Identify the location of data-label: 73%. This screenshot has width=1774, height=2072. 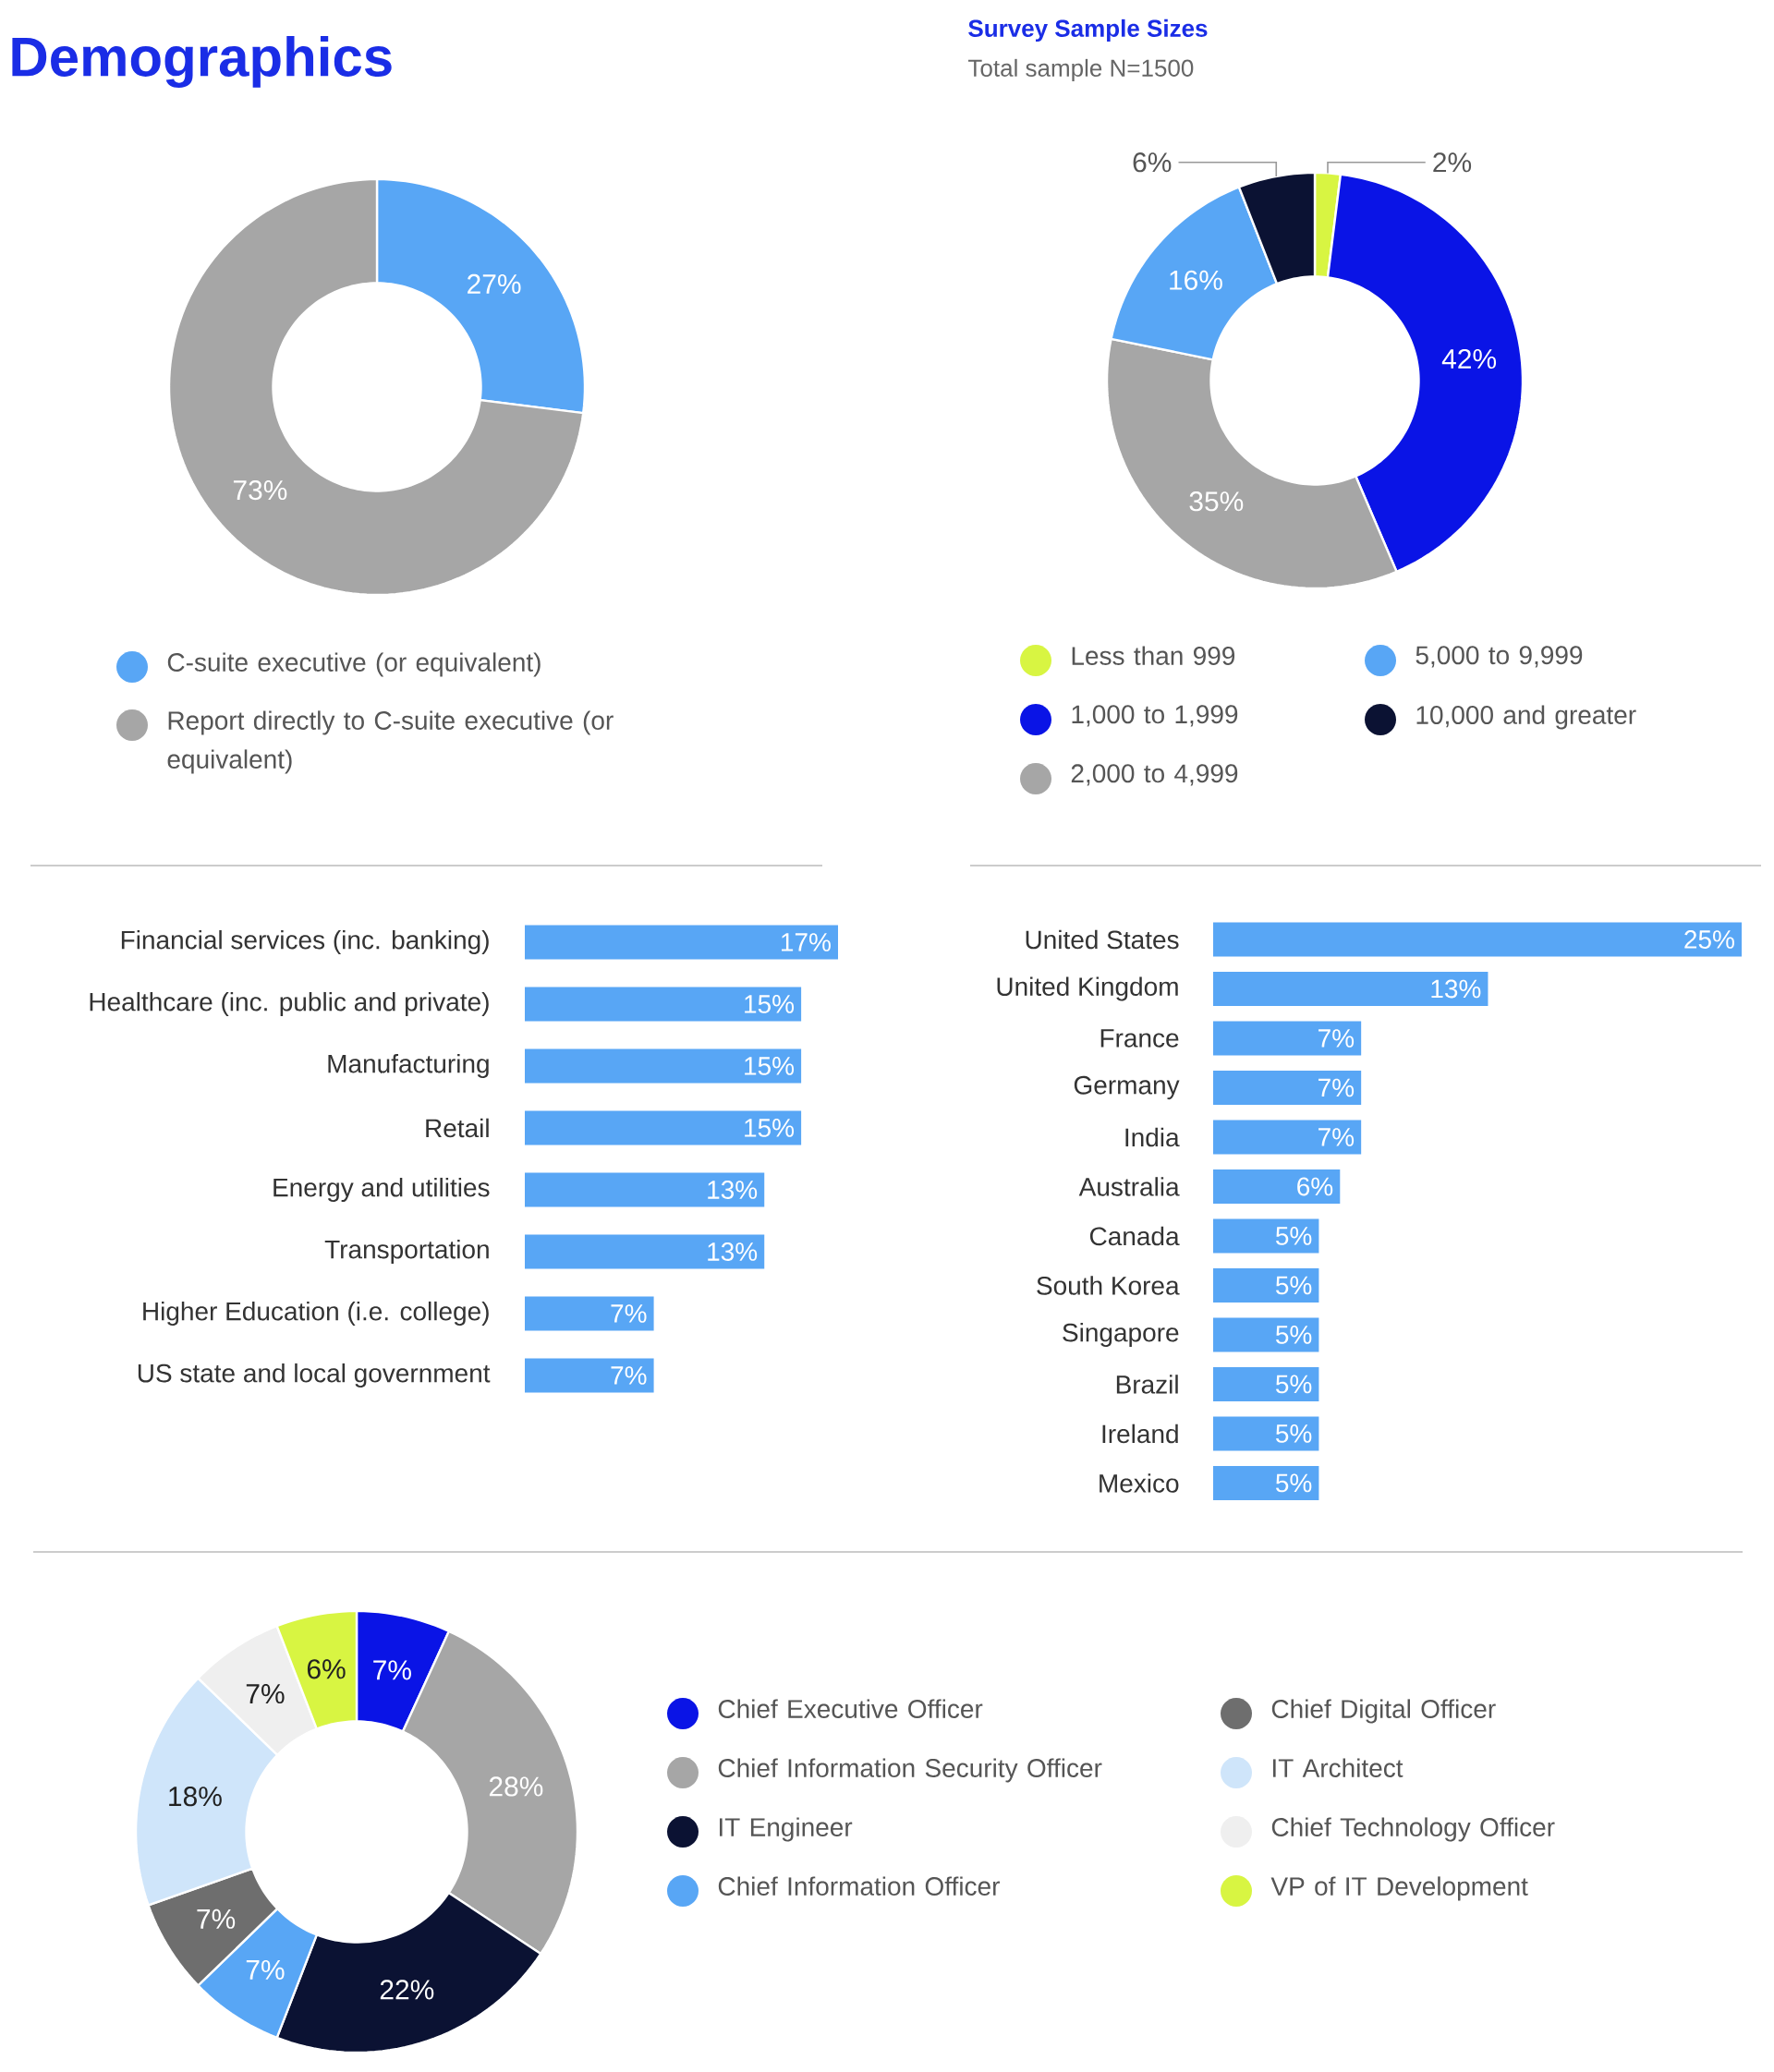
(260, 490).